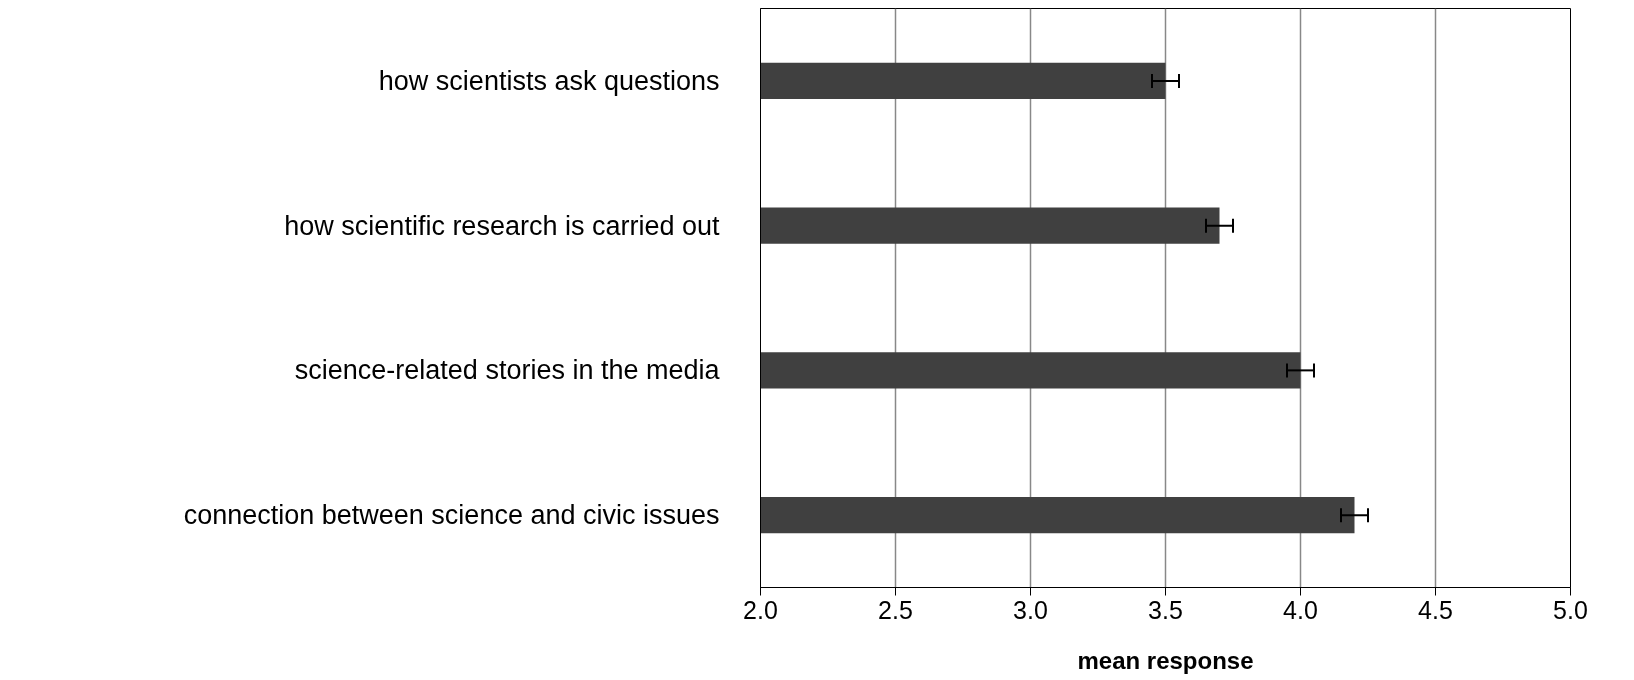  What do you see at coordinates (1165, 609) in the screenshot?
I see `x-tick-label: 3.5` at bounding box center [1165, 609].